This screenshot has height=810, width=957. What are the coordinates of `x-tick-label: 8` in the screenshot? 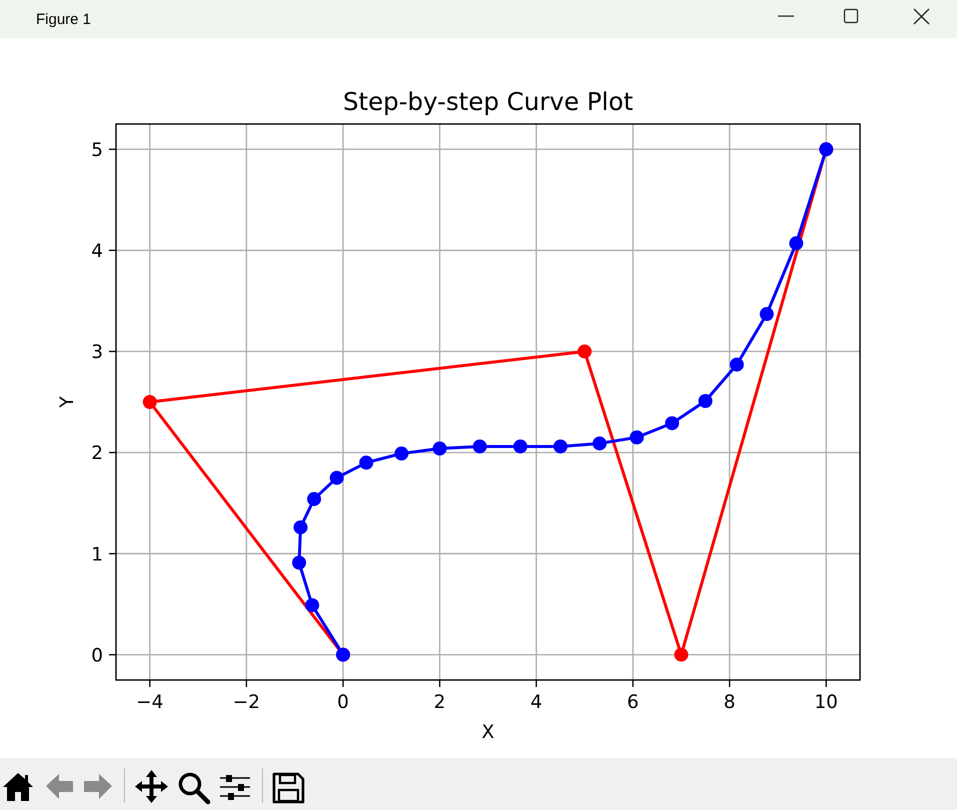 It's located at (730, 702).